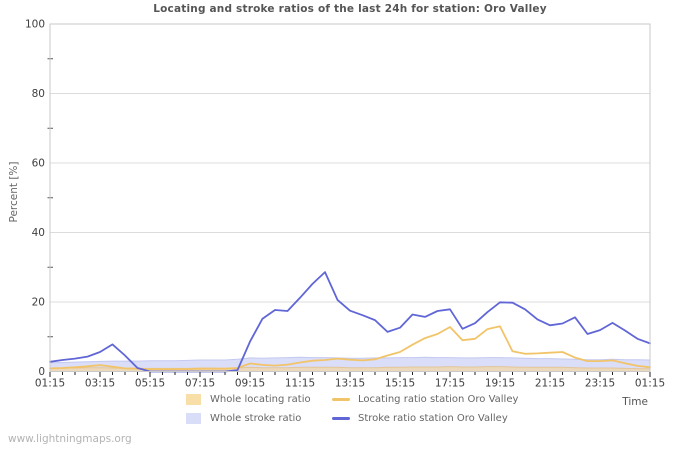 The height and width of the screenshot is (450, 700). What do you see at coordinates (433, 418) in the screenshot?
I see `legend-label: Stroke ratio station Oro Valley` at bounding box center [433, 418].